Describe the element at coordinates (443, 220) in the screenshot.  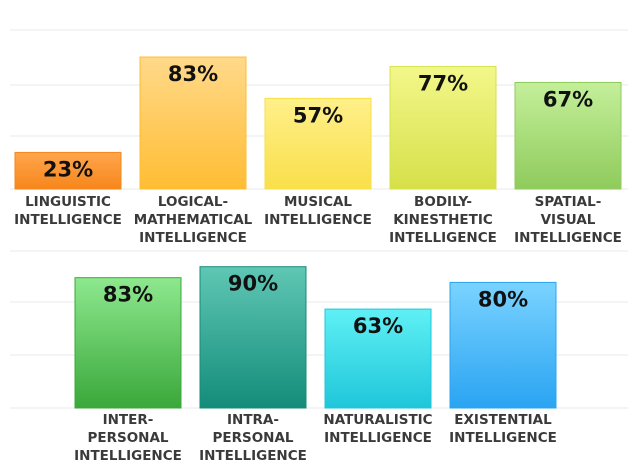
I see `category-label: BODILY-KINESTHETIC INTELLIGENCE` at that location.